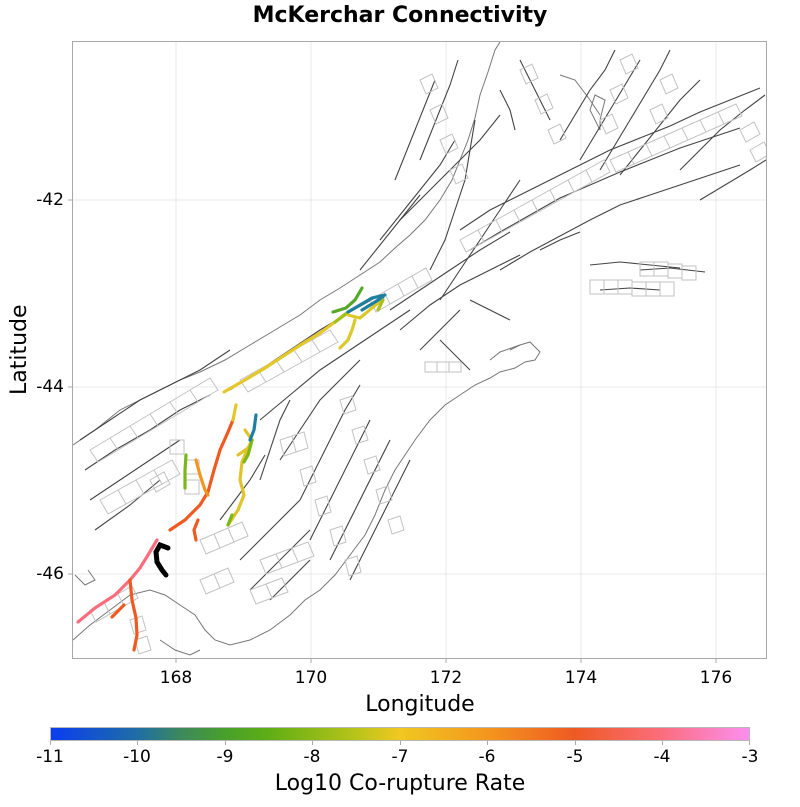 The image size is (800, 807). Describe the element at coordinates (234, 412) in the screenshot. I see `fault-yellow-short` at that location.